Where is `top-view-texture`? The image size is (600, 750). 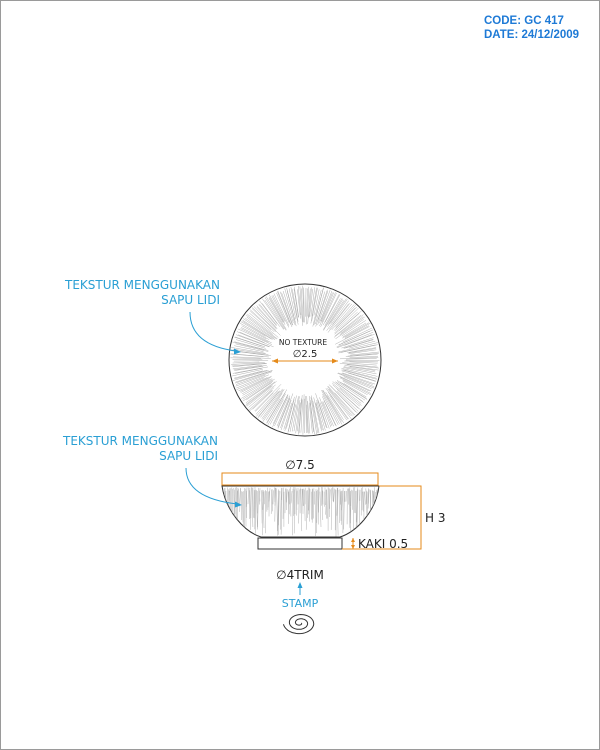 top-view-texture is located at coordinates (305, 360).